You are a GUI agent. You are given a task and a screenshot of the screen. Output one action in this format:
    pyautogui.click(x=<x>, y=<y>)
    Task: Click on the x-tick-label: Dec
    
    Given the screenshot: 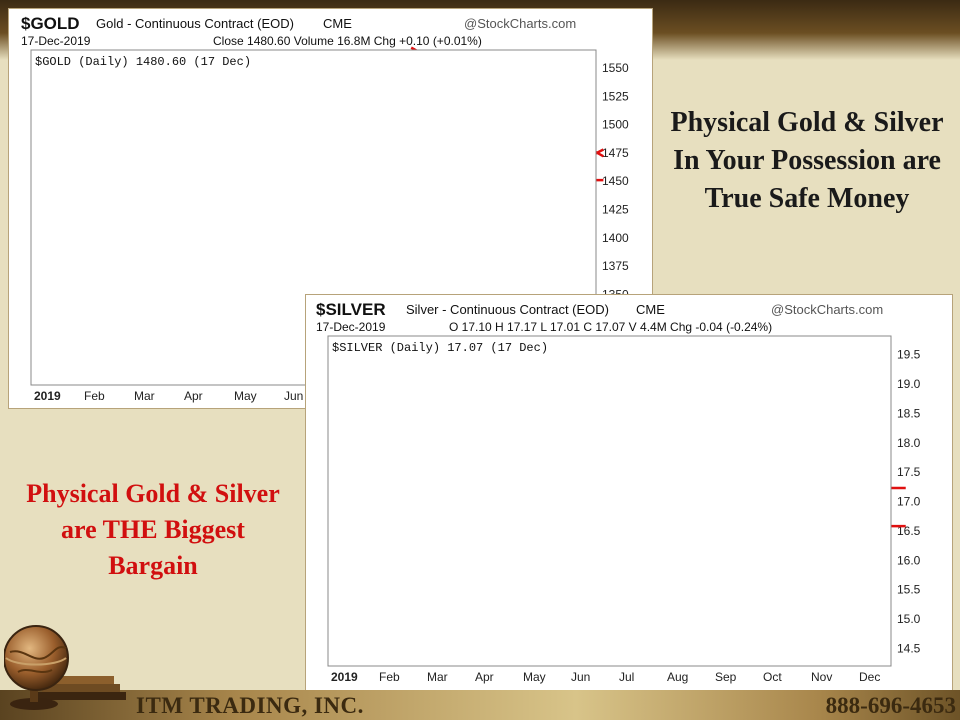 What is the action you would take?
    pyautogui.click(x=869, y=677)
    